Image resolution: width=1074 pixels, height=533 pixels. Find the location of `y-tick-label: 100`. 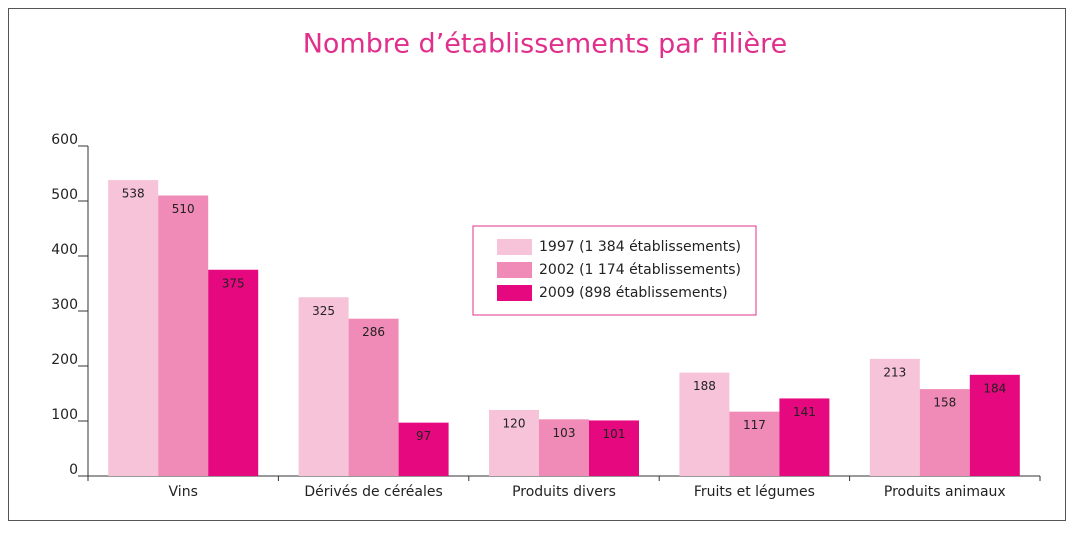

y-tick-label: 100 is located at coordinates (64, 415).